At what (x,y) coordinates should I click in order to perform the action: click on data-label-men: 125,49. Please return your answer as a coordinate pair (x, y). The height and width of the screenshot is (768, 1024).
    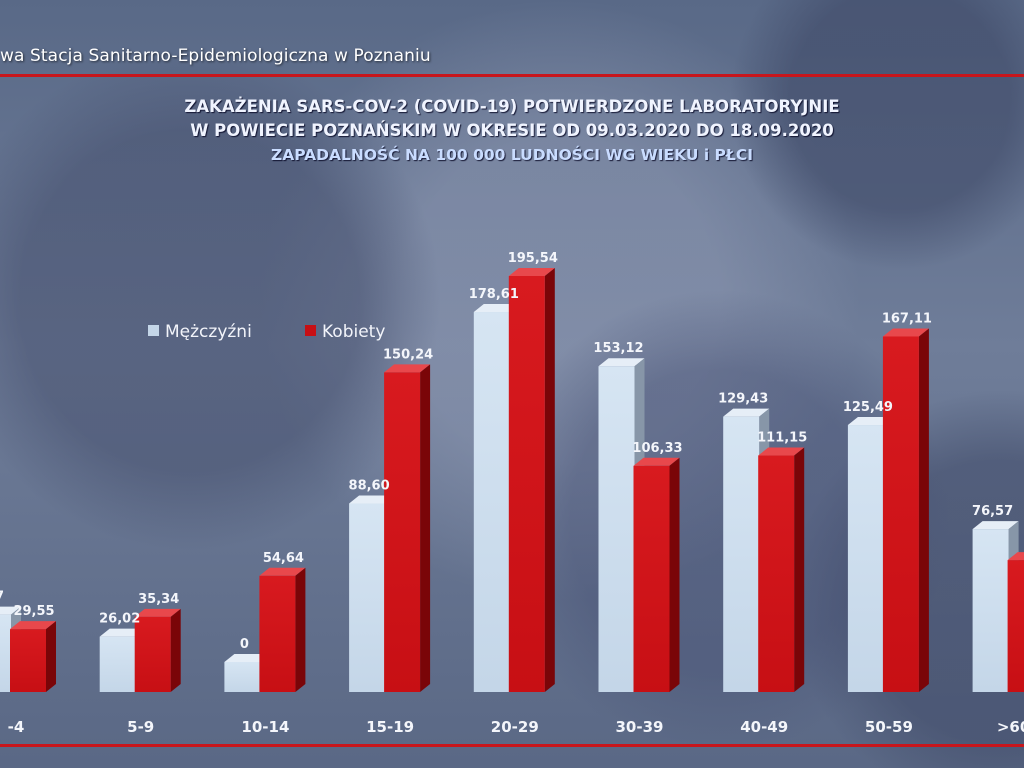
    Looking at the image, I should click on (868, 407).